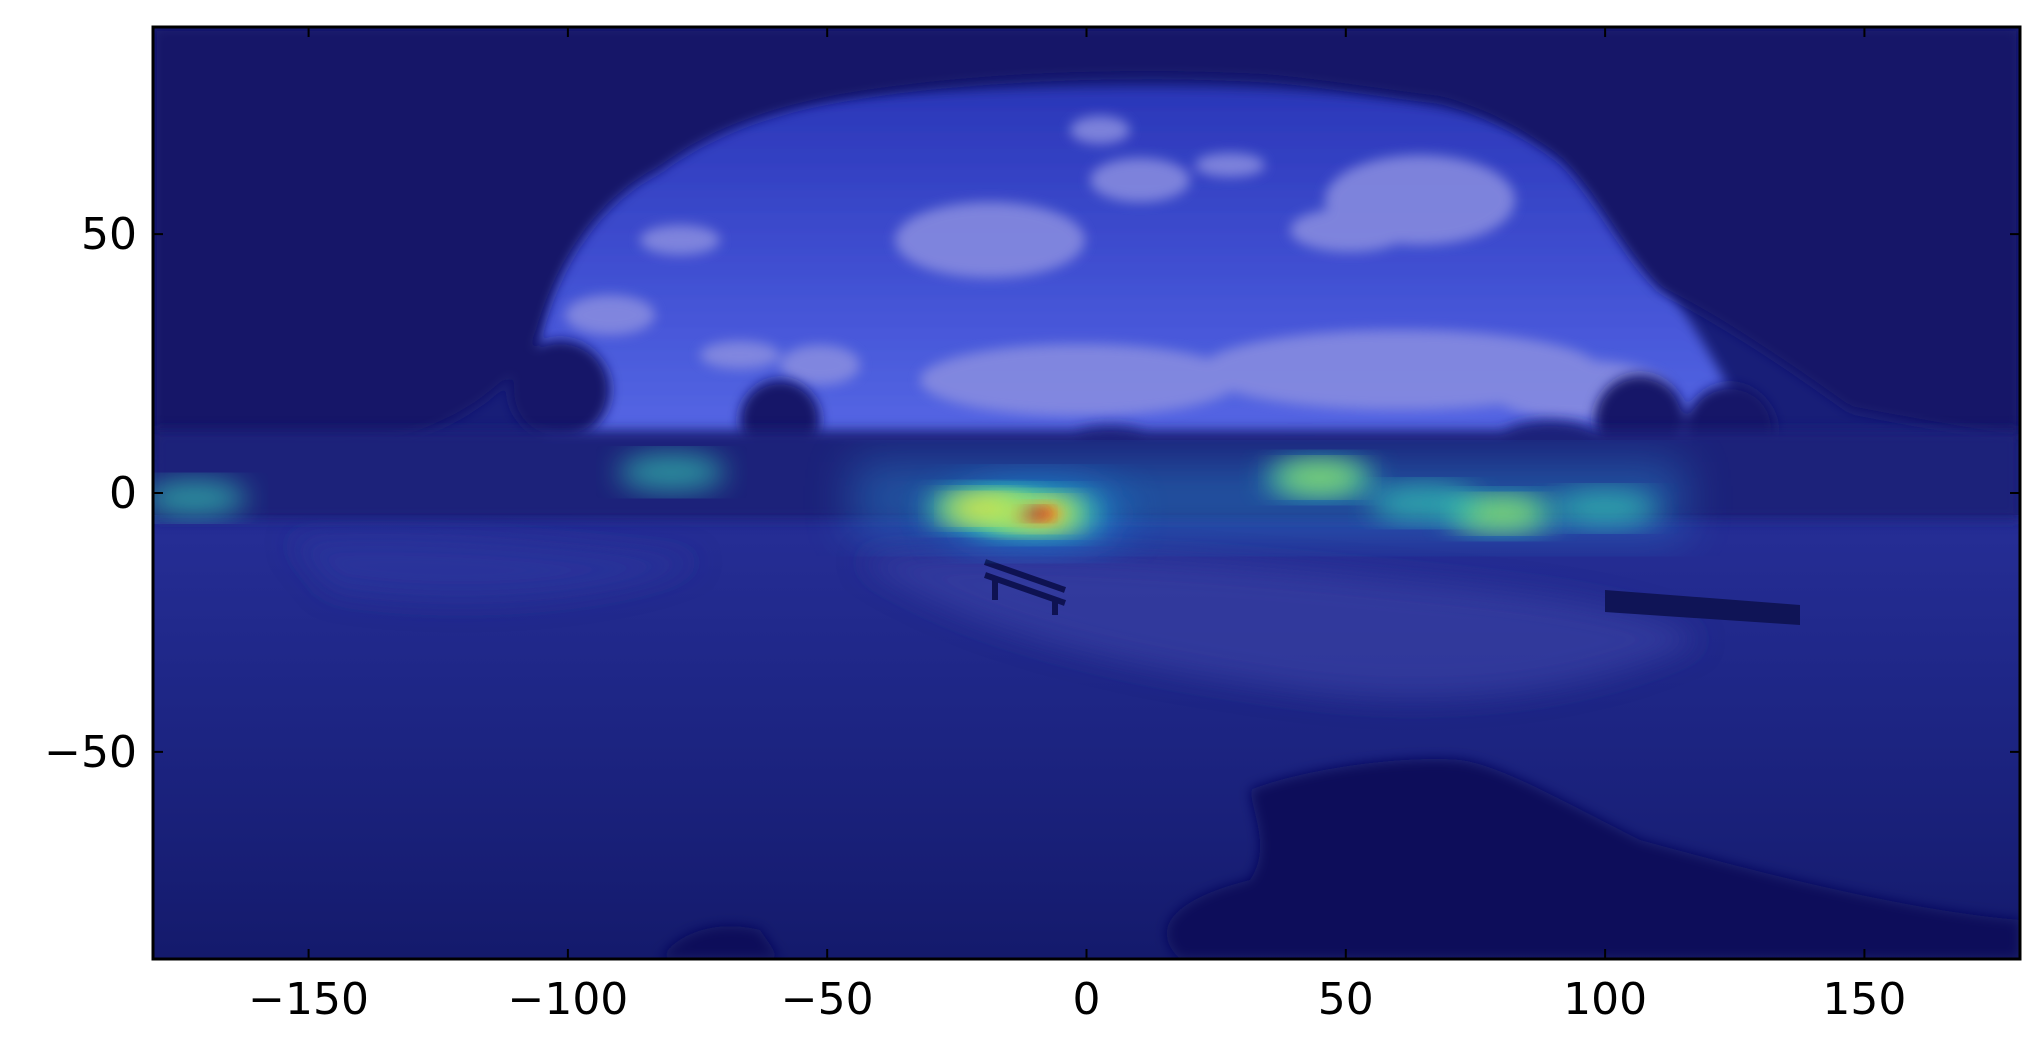 The width and height of the screenshot is (2042, 1054). I want to click on saliency-overlay, so click(918, 499).